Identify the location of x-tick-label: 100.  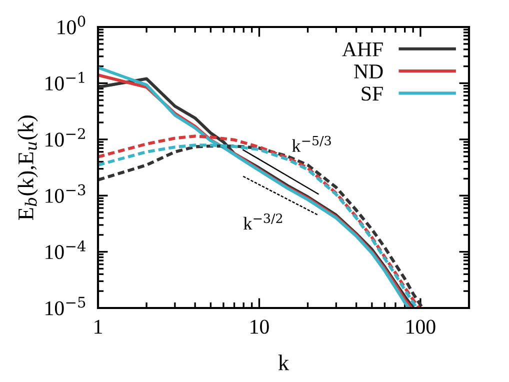
(421, 327).